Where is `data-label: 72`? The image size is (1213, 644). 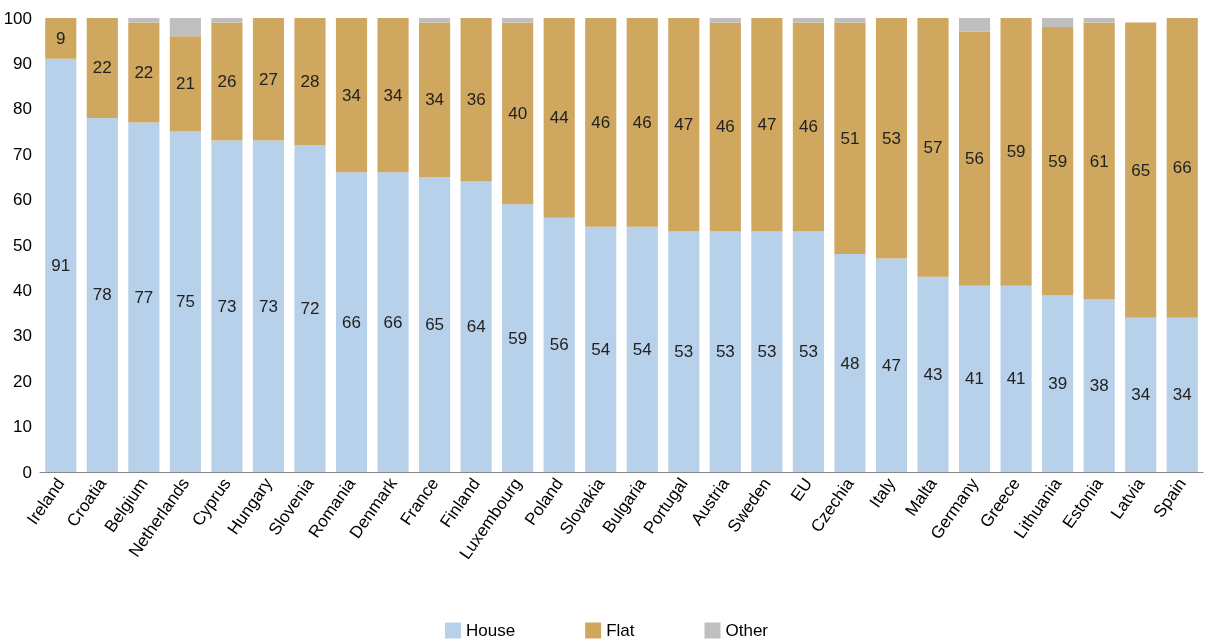 data-label: 72 is located at coordinates (310, 309).